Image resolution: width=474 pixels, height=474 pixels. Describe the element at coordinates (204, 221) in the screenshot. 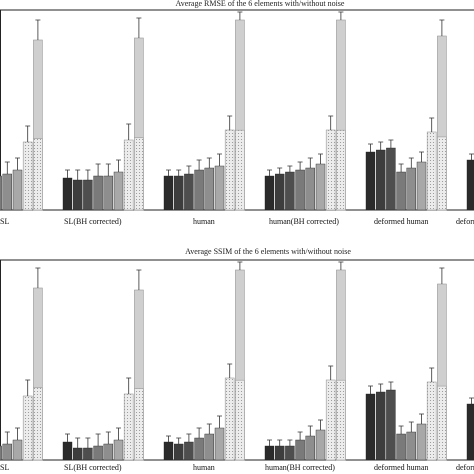

I see `rmse-cat-label-3: human` at that location.